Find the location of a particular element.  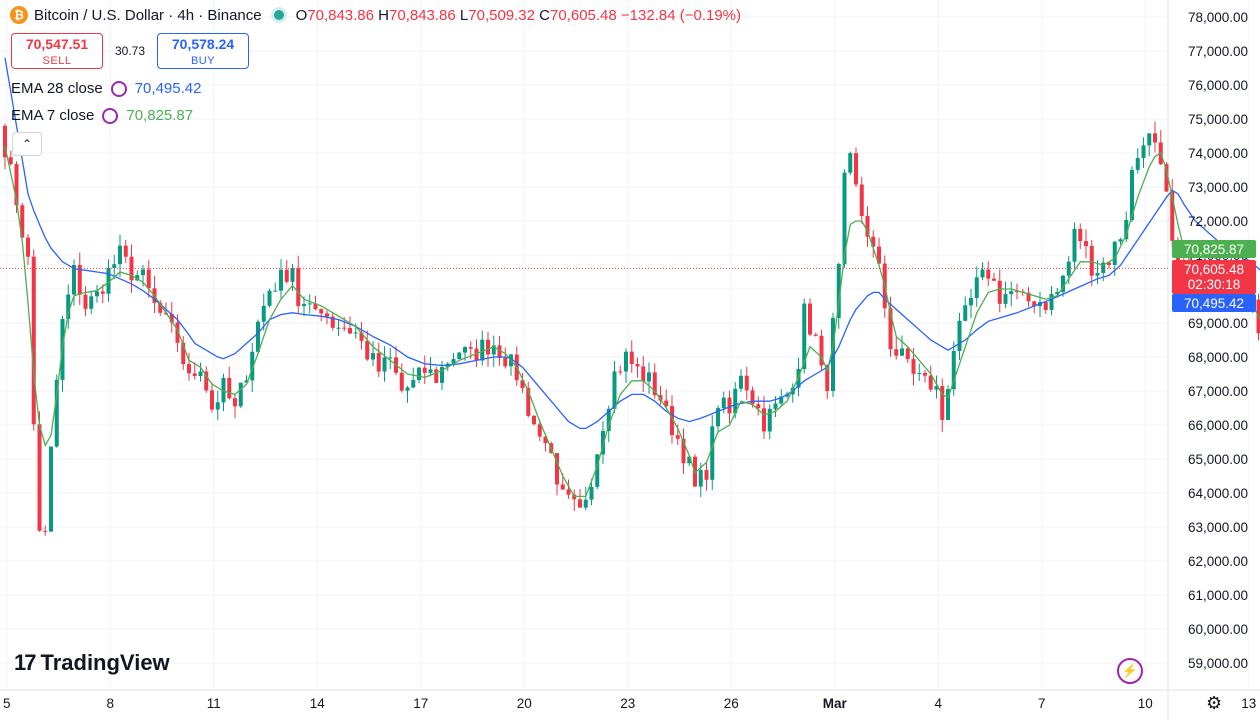

countdown-label: 02:30:18 is located at coordinates (1214, 284).